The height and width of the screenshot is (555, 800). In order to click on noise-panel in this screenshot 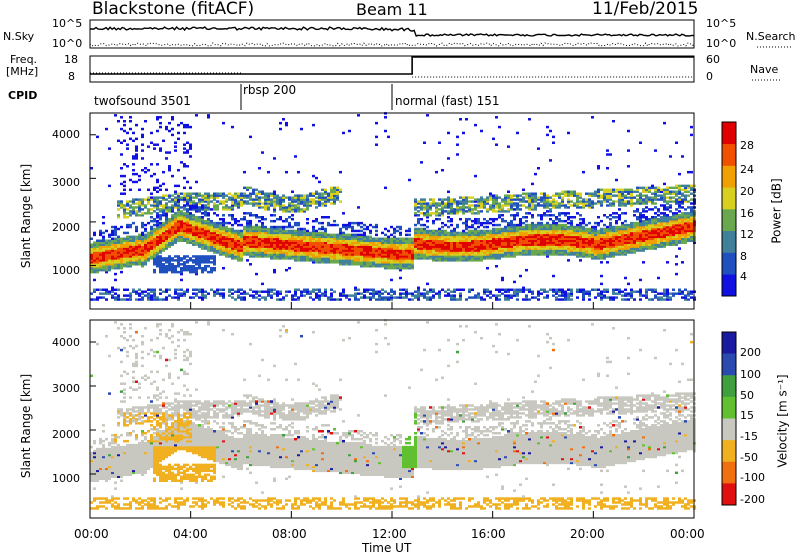, I will do `click(441, 37)`.